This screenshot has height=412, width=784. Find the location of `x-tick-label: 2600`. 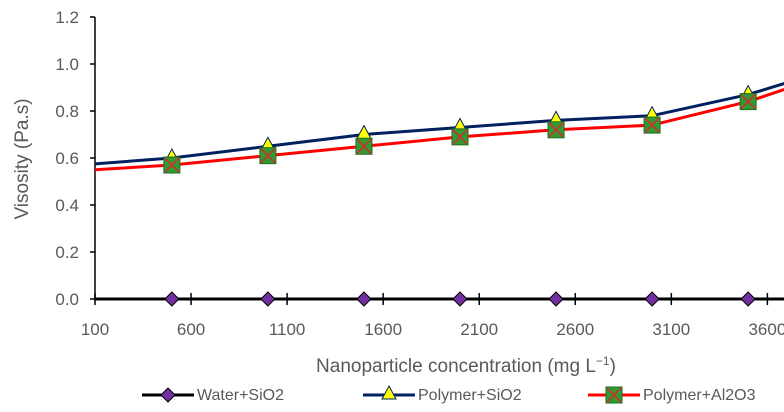

x-tick-label: 2600 is located at coordinates (575, 329).